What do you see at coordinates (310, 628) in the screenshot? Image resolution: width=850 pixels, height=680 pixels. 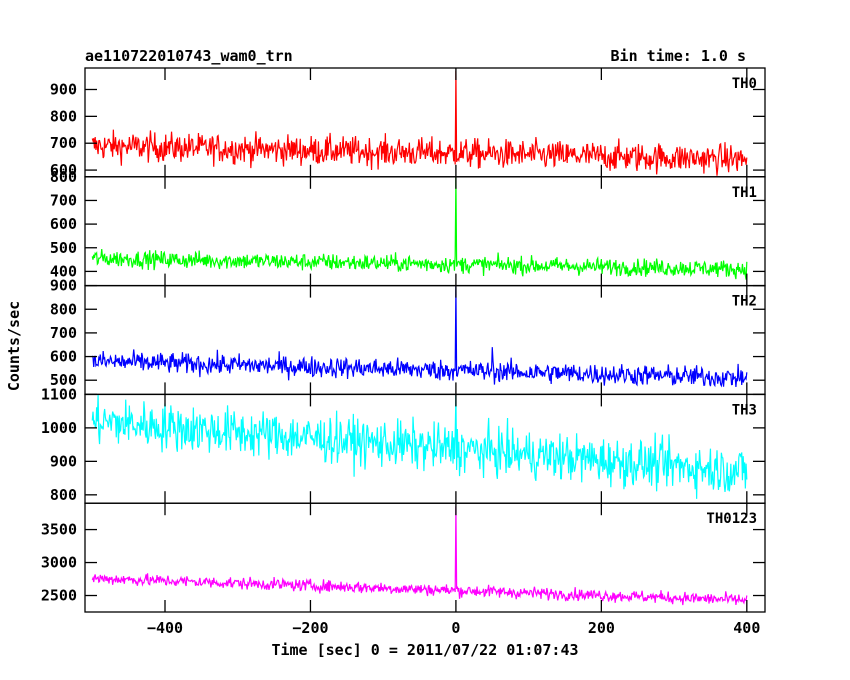 I see `x-tick-label: −200` at bounding box center [310, 628].